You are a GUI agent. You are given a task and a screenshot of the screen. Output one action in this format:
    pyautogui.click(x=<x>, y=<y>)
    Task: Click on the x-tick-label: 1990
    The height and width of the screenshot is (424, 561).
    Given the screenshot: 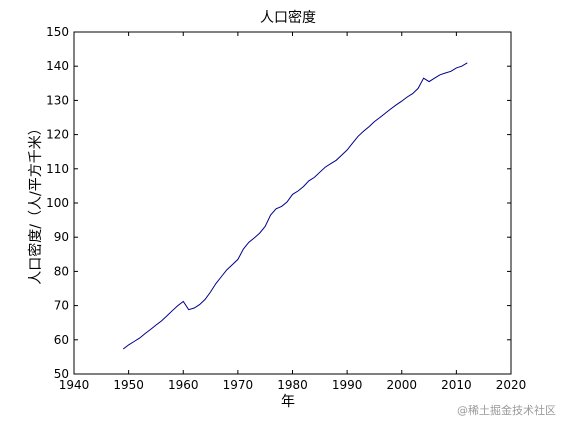 What is the action you would take?
    pyautogui.click(x=347, y=385)
    